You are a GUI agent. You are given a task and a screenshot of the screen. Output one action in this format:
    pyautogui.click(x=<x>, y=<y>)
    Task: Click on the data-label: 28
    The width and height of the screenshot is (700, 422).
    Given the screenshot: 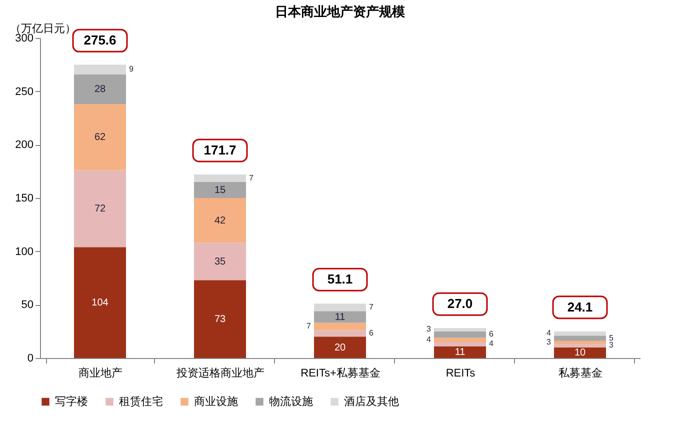 What is the action you would take?
    pyautogui.click(x=100, y=90)
    